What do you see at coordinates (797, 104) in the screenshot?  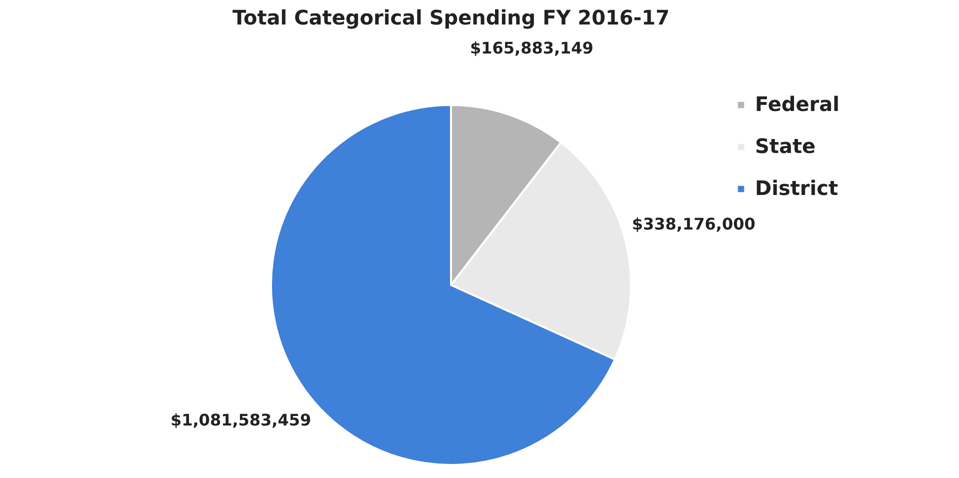 I see `legend-label: Federal` at bounding box center [797, 104].